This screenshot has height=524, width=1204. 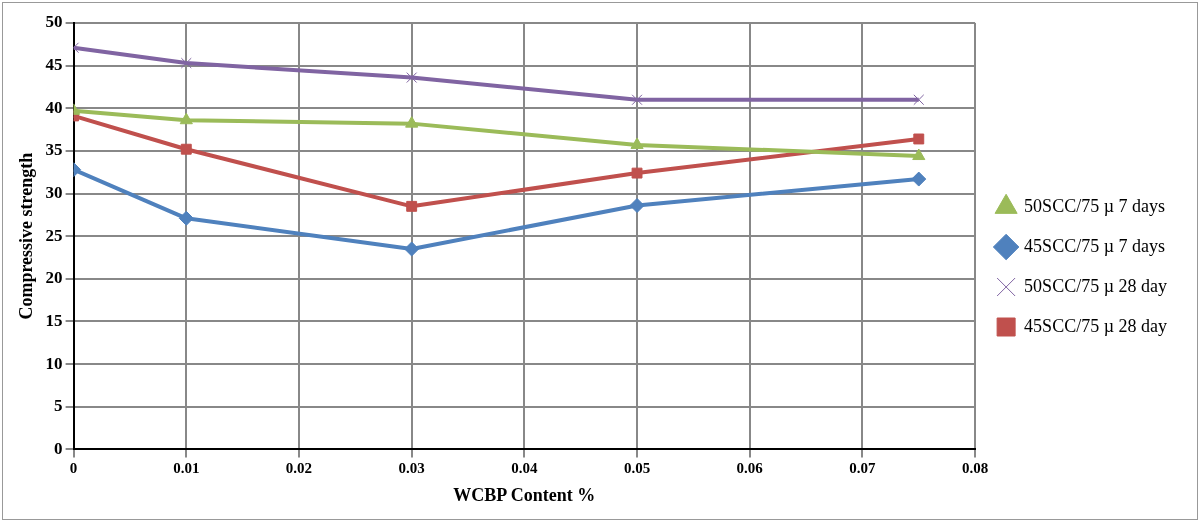 I want to click on y-tick-label: 20, so click(x=54, y=278).